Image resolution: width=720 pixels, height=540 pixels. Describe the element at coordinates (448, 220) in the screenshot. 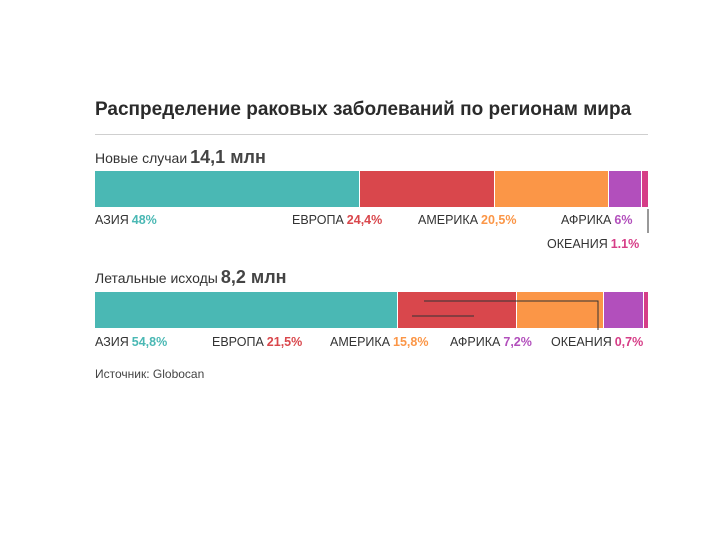

I see `new-cases-category-america: АМЕРИКА` at that location.